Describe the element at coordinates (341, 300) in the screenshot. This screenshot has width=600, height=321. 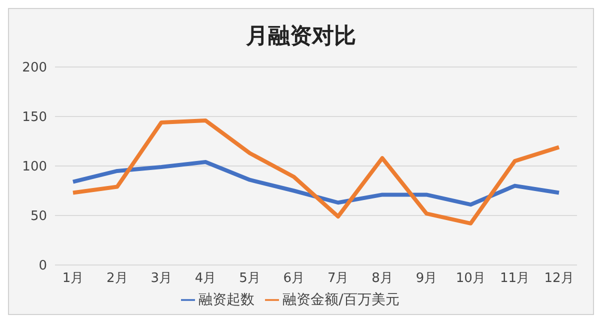
I see `legend-label: 融资金额/百万美元` at that location.